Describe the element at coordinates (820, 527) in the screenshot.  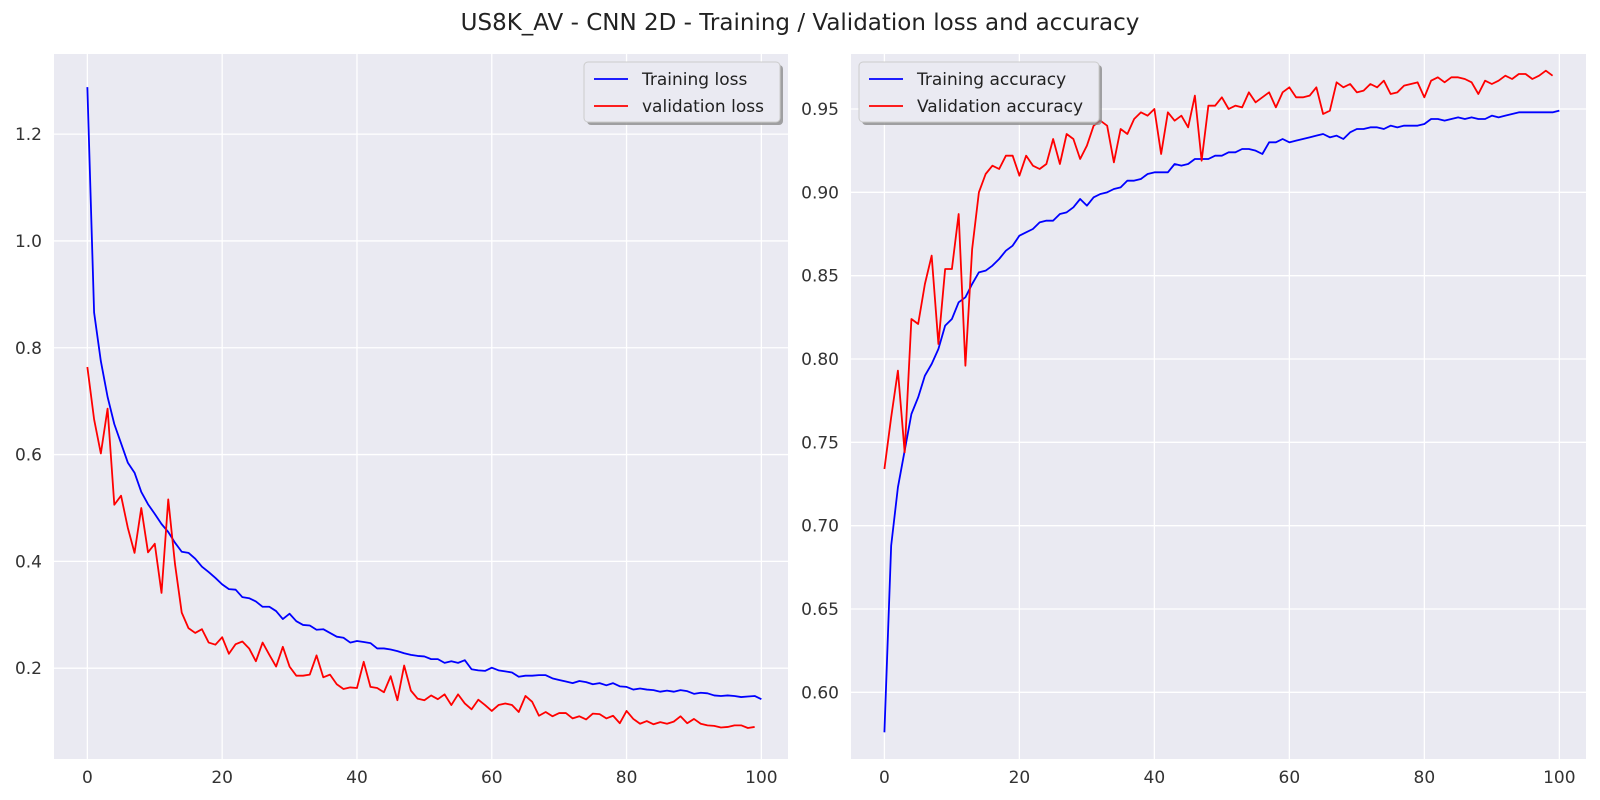
I see `accuracy-y-tick-label: 0.70` at that location.